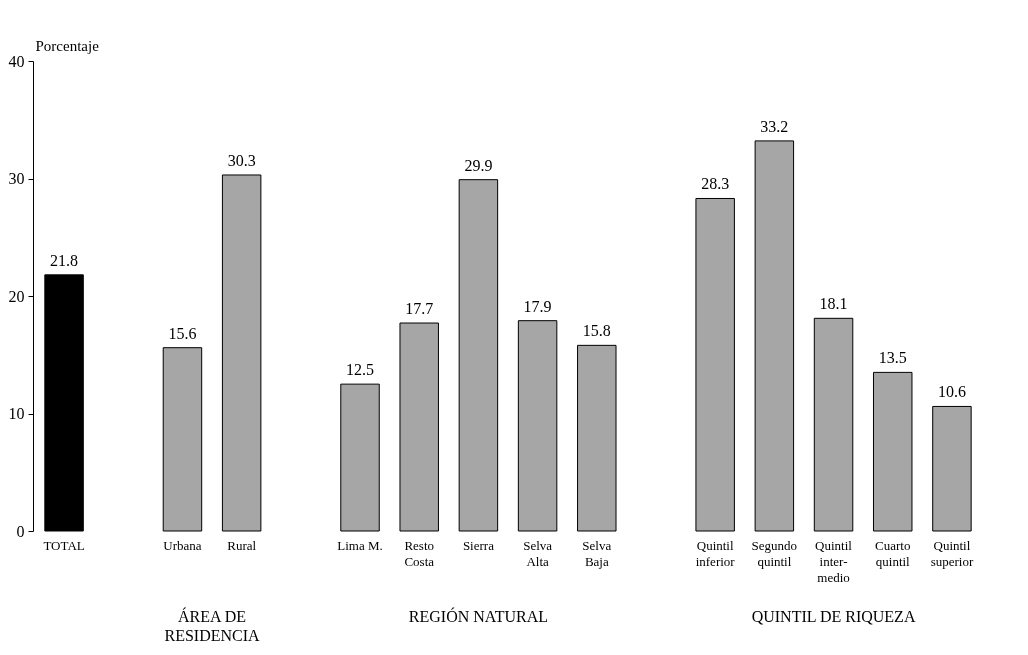 This screenshot has width=1028, height=655. Describe the element at coordinates (212, 625) in the screenshot. I see `text: ÁREA DE RESIDENCIA` at that location.